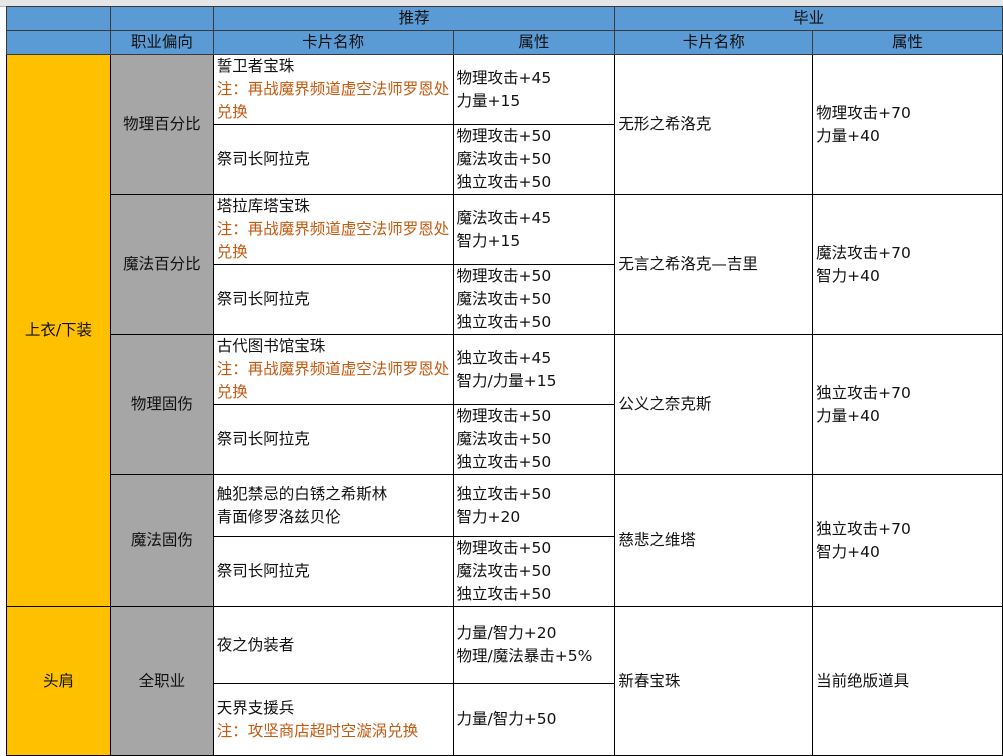 The height and width of the screenshot is (756, 1003). Describe the element at coordinates (317, 730) in the screenshot. I see `card-source-note: 注：攻坚商店超时空漩涡兑换` at that location.